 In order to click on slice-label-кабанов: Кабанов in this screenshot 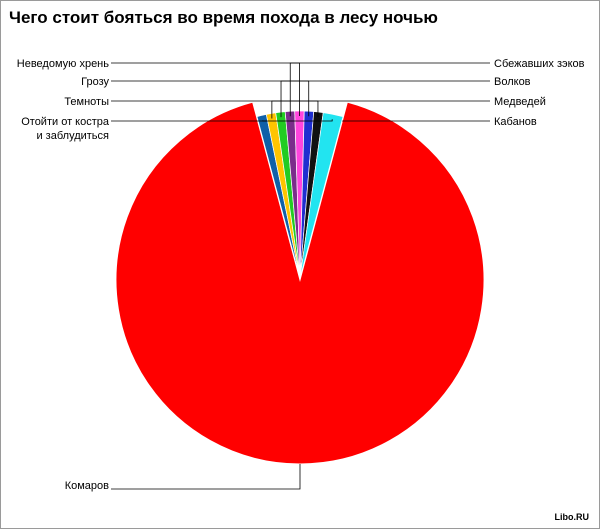, I will do `click(515, 122)`.